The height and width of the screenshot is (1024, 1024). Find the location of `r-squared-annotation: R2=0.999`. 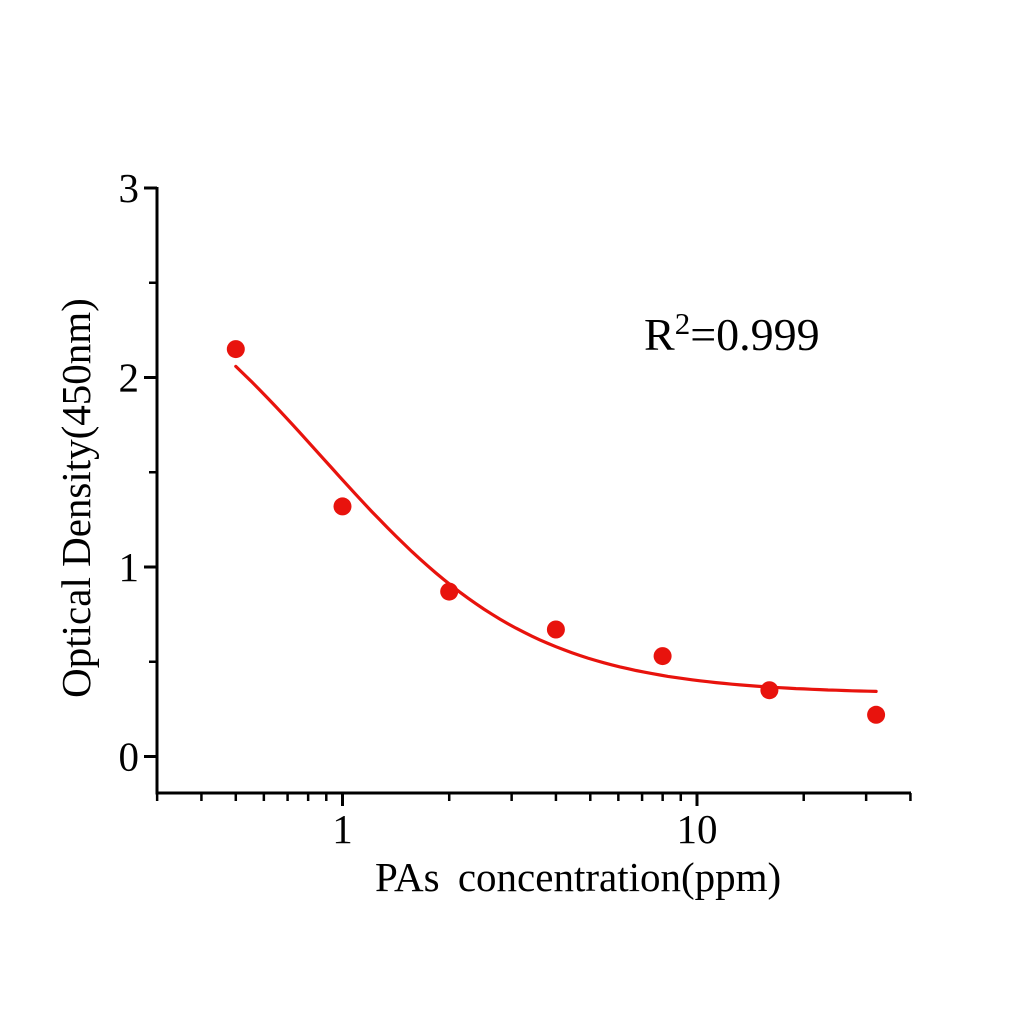

r-squared-annotation: R2=0.999 is located at coordinates (732, 334).